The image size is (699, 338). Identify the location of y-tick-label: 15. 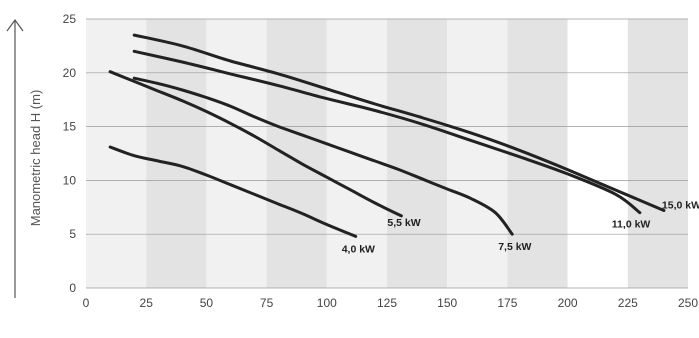
(70, 127).